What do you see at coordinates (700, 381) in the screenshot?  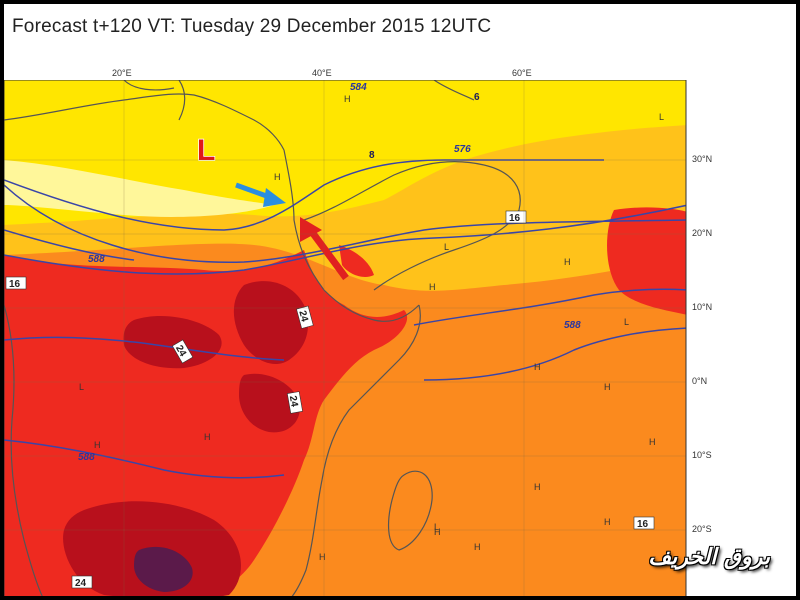 I see `latitude-label: 0°N` at bounding box center [700, 381].